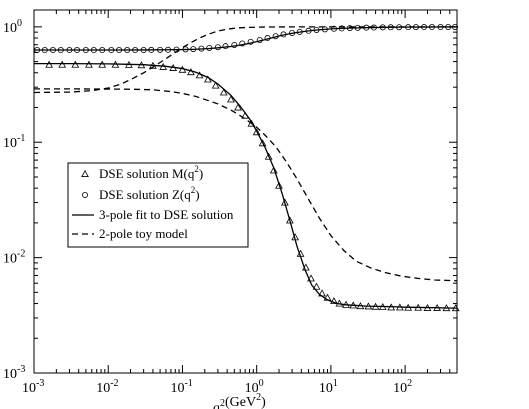  I want to click on x-axis-label-unit-close: ), so click(263, 402).